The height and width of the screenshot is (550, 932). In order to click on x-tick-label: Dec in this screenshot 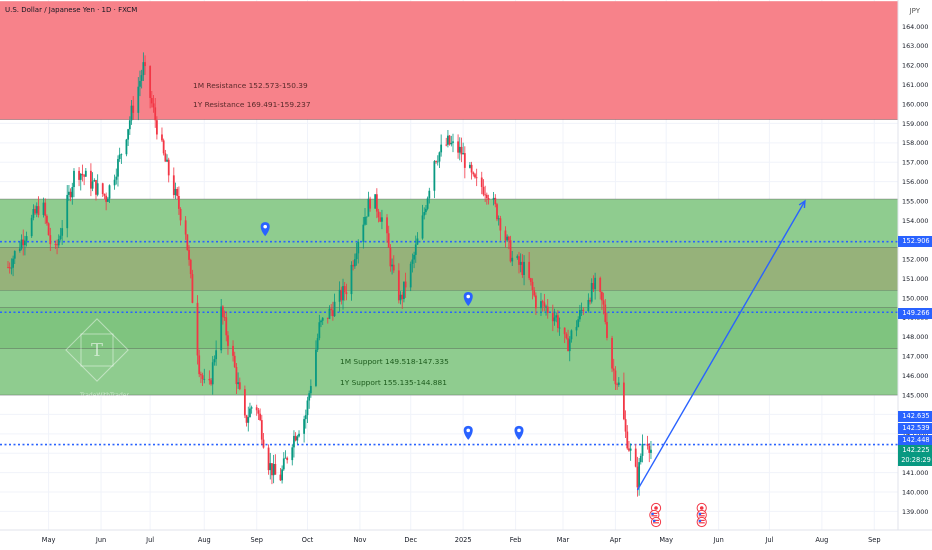, I will do `click(410, 540)`.